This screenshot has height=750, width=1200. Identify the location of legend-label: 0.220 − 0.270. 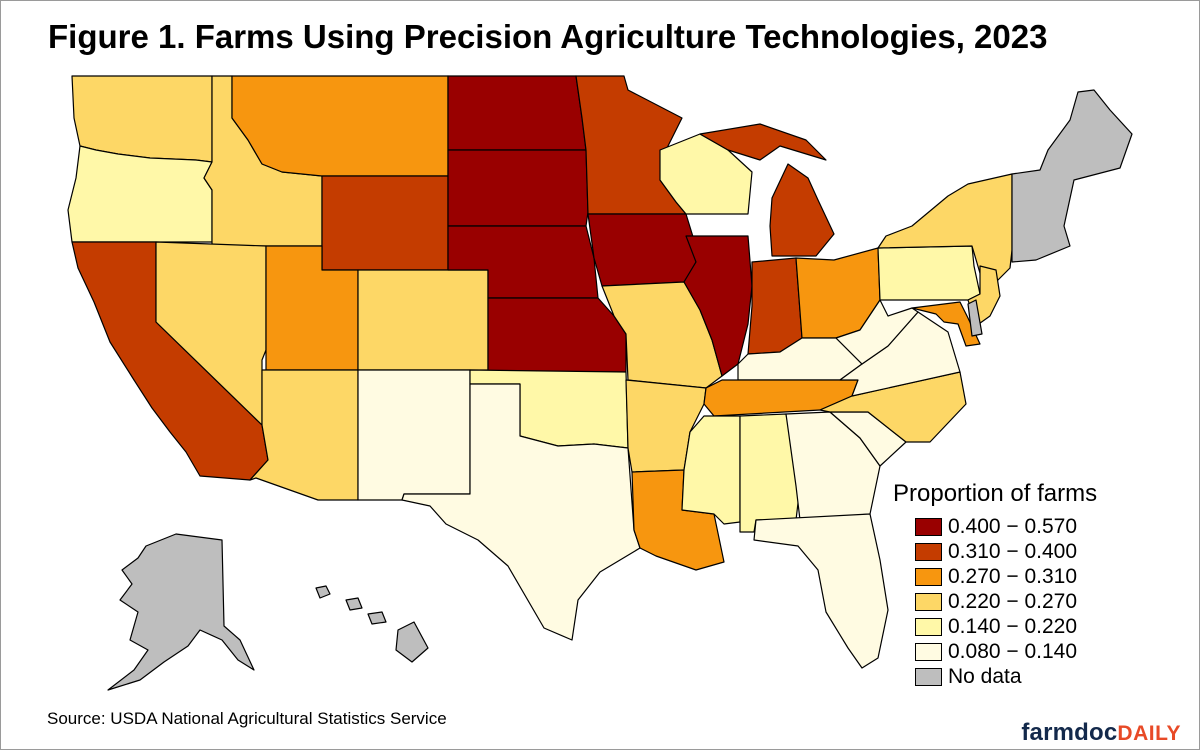
(1013, 601).